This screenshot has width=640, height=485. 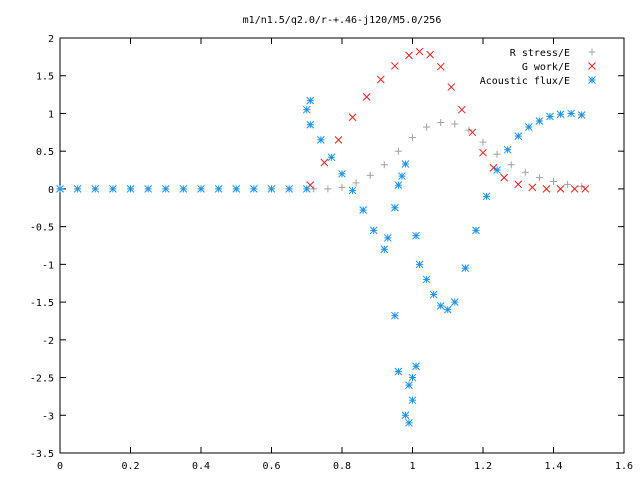 What do you see at coordinates (42, 379) in the screenshot?
I see `y-tick-label: -2.5` at bounding box center [42, 379].